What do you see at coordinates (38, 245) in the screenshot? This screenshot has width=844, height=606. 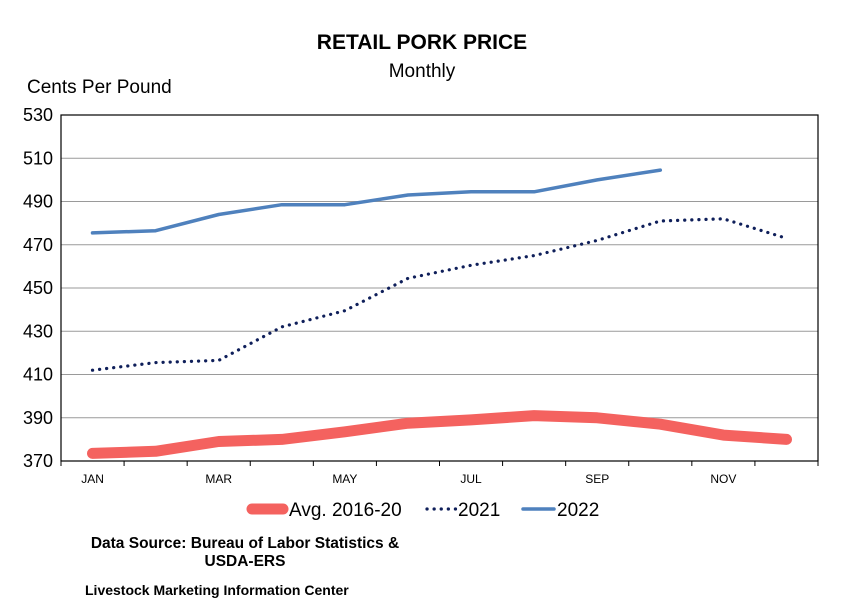 I see `y-tick-label: 470` at bounding box center [38, 245].